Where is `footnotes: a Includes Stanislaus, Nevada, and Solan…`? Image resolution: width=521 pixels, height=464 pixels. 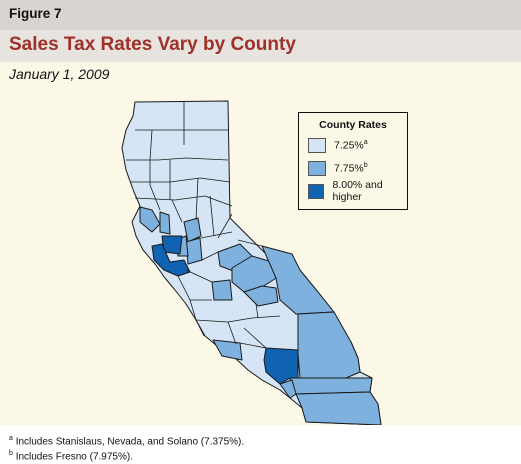 footnotes: a Includes Stanislaus, Nevada, and Solan… is located at coordinates (126, 448).